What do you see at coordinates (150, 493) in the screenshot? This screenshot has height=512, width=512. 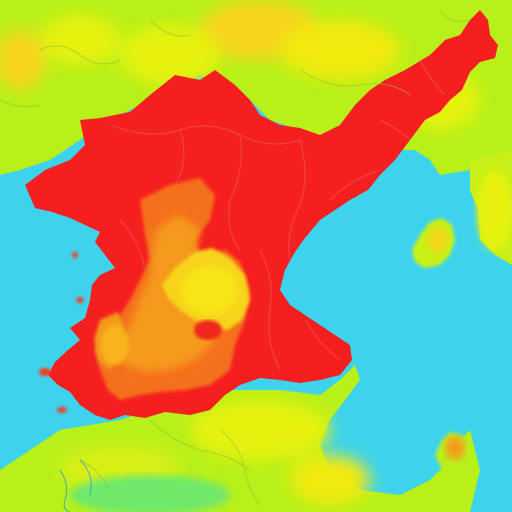 I see `southern-green-patch` at bounding box center [150, 493].